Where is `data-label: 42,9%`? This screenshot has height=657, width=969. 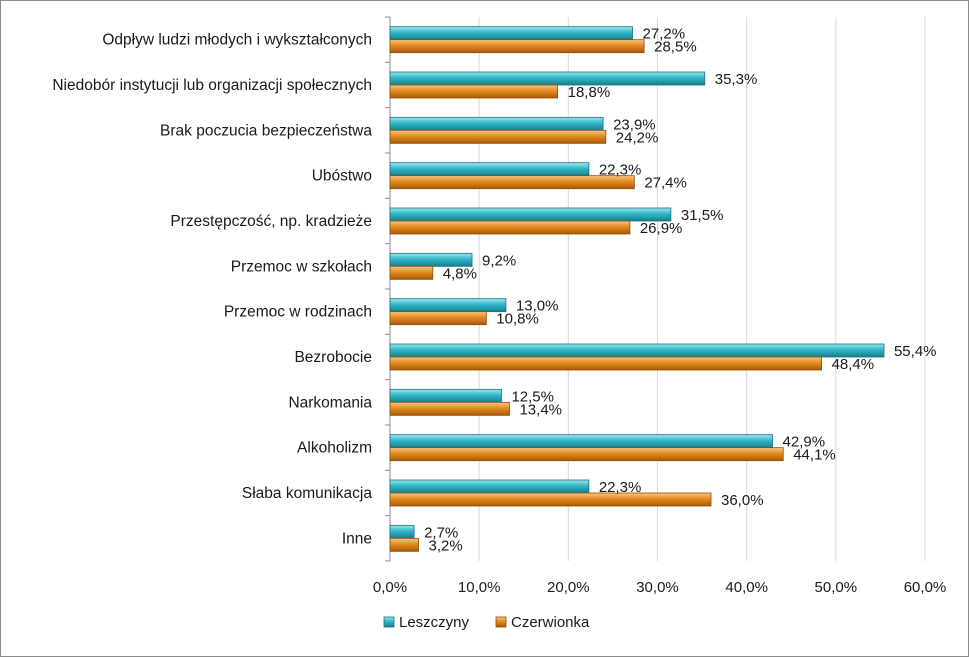 data-label: 42,9% is located at coordinates (804, 442).